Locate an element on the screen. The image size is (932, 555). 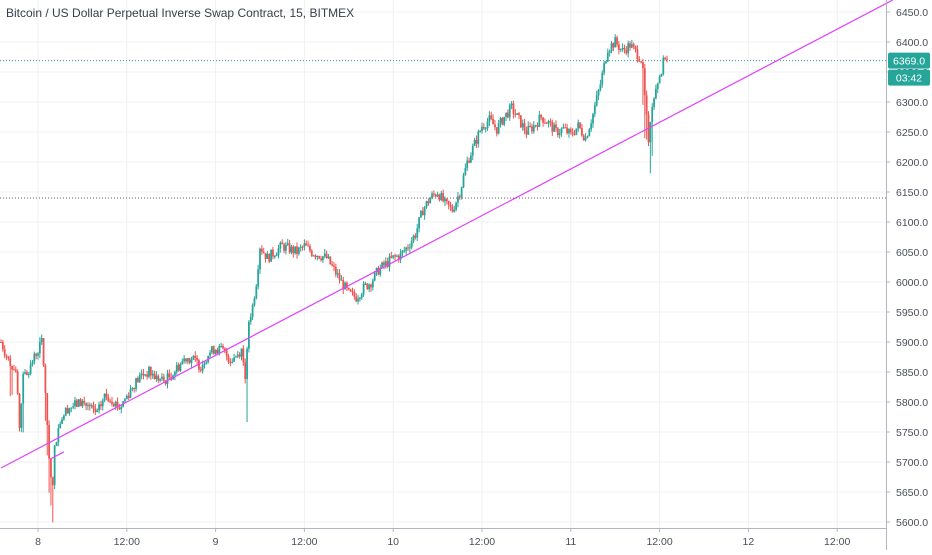
y-tick-label: 5900.0 is located at coordinates (912, 343).